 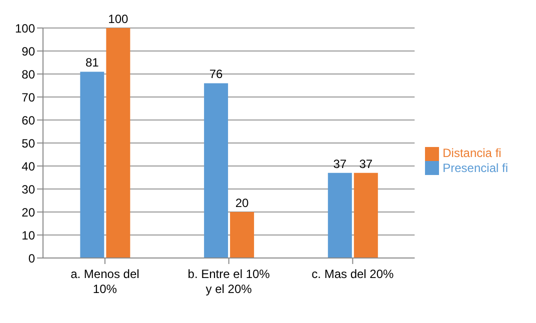 I want to click on y-tick-label: 100, so click(x=25, y=28).